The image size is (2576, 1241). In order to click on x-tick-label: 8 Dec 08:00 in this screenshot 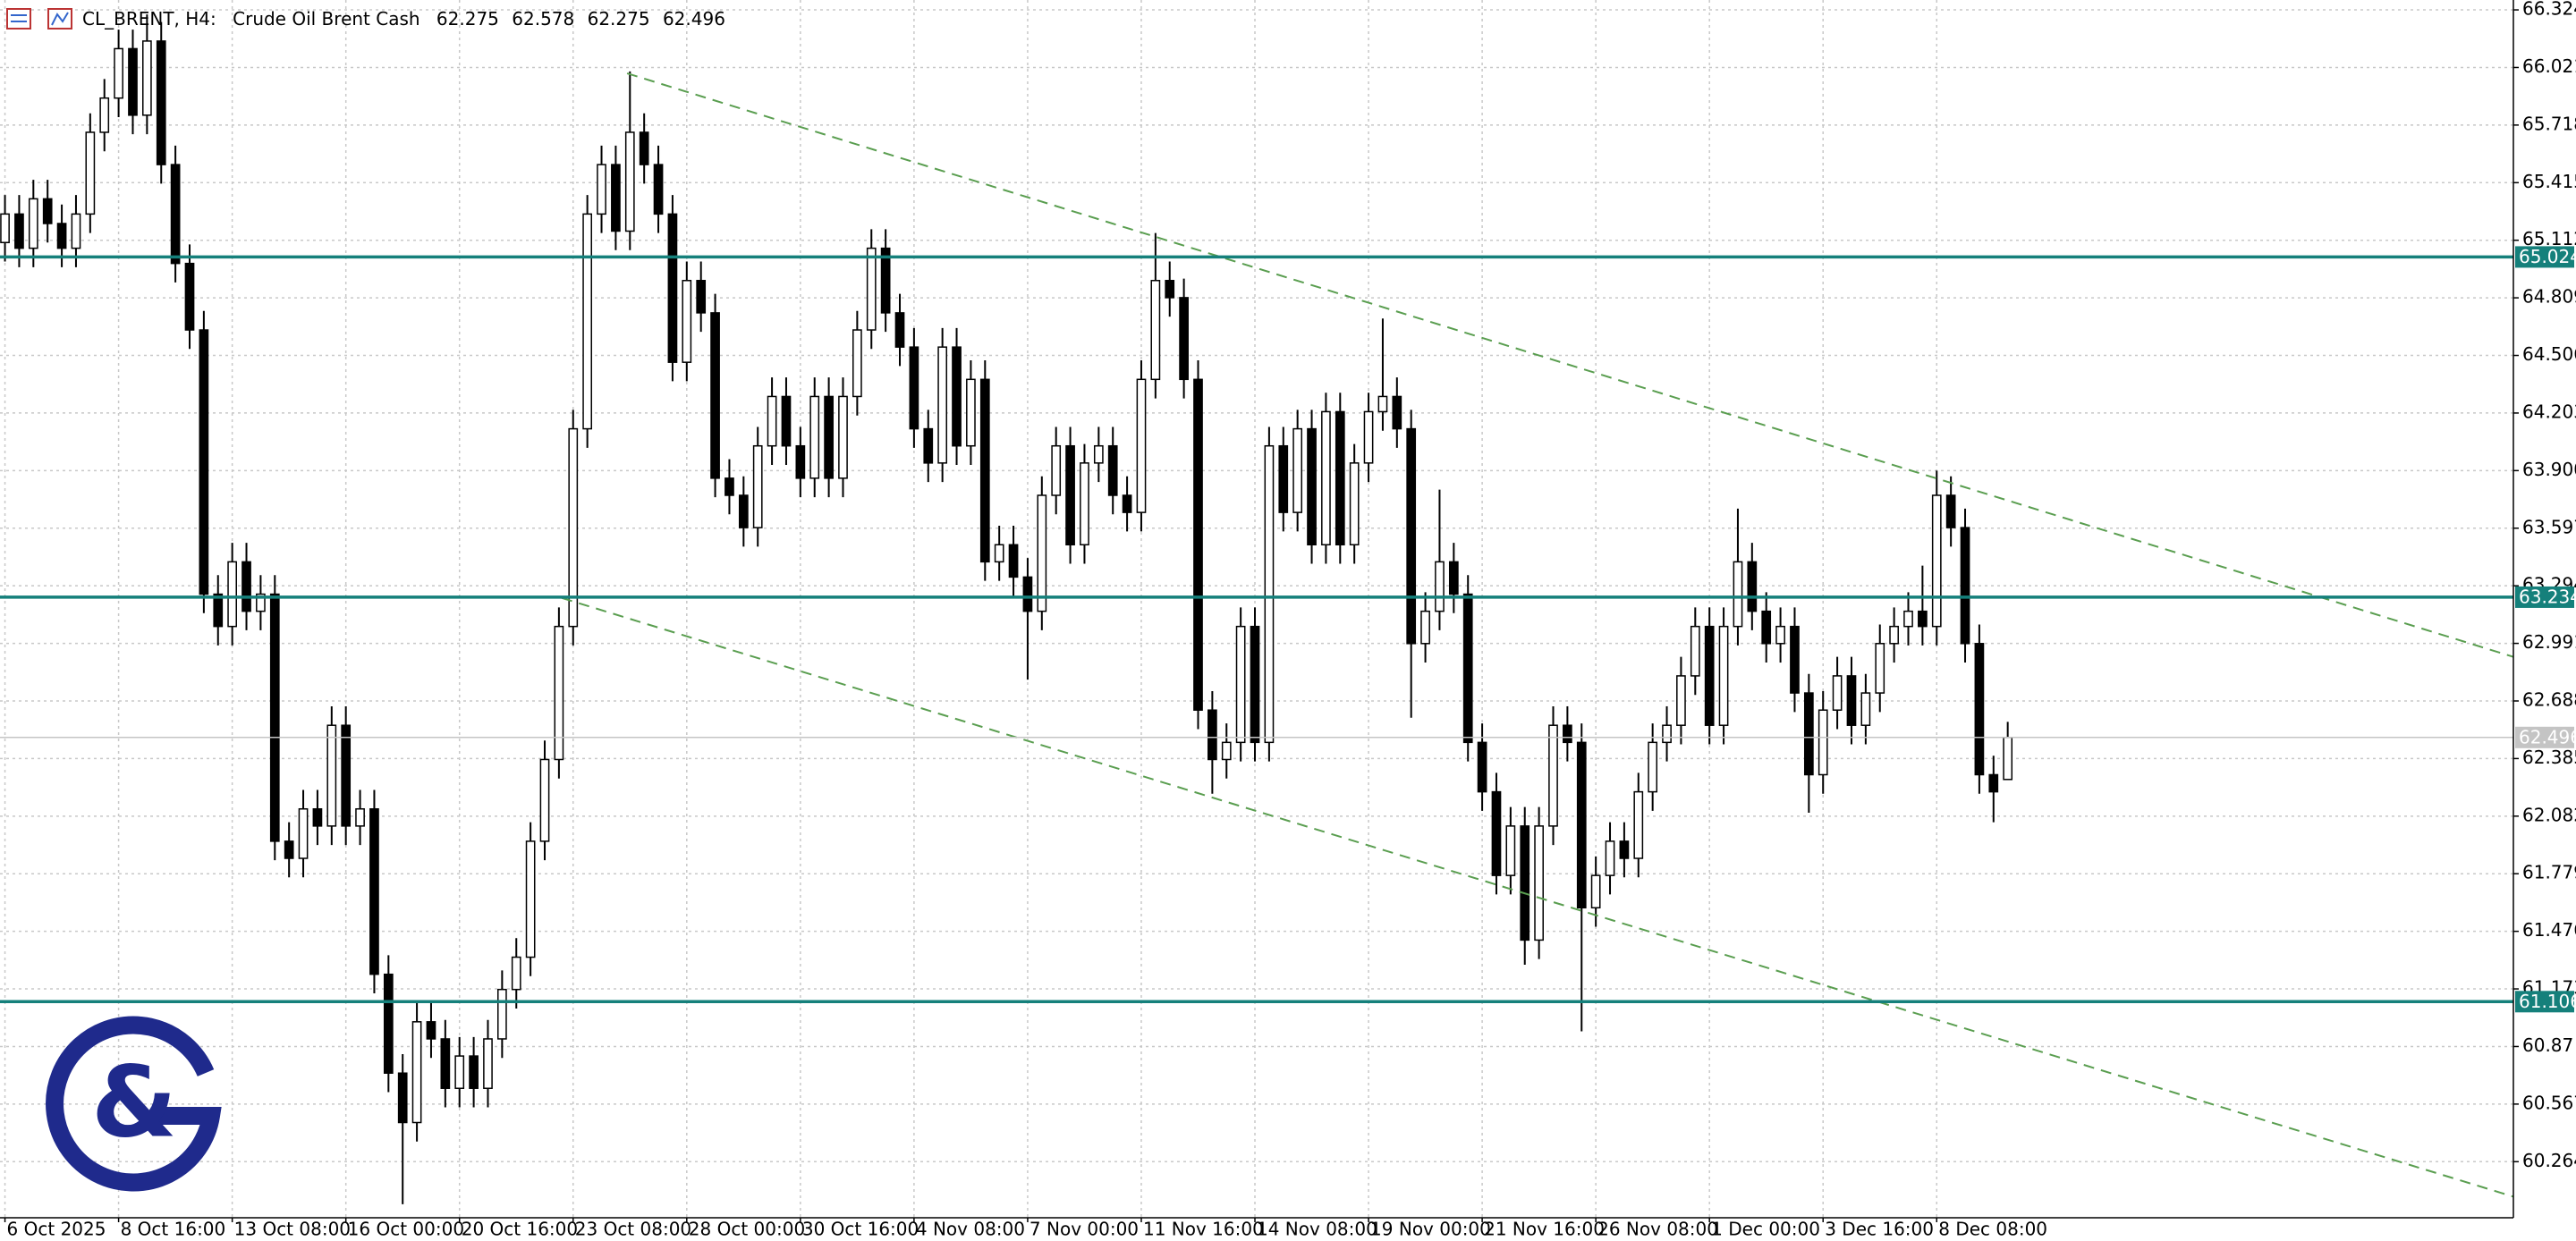, I will do `click(1992, 1229)`.